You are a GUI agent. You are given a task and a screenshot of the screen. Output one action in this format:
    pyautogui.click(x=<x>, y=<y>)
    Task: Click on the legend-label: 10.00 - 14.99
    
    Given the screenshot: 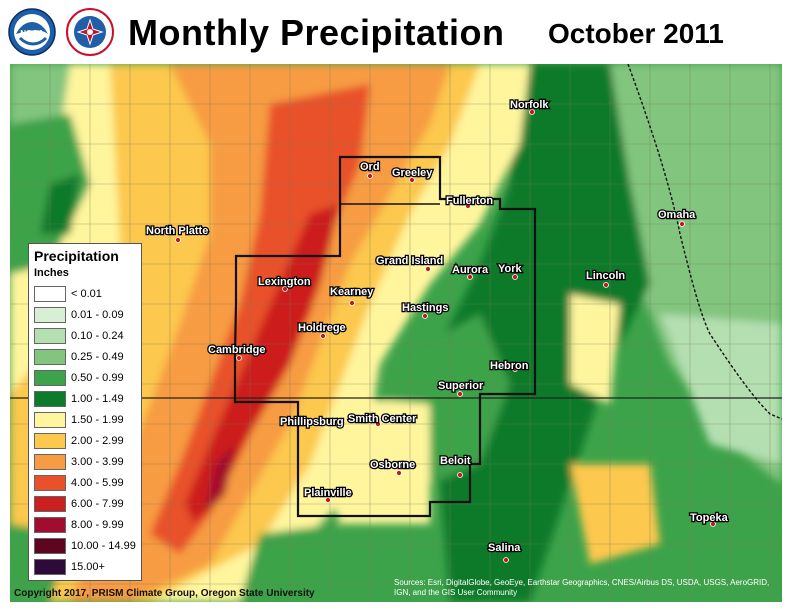 What is the action you would take?
    pyautogui.click(x=103, y=546)
    